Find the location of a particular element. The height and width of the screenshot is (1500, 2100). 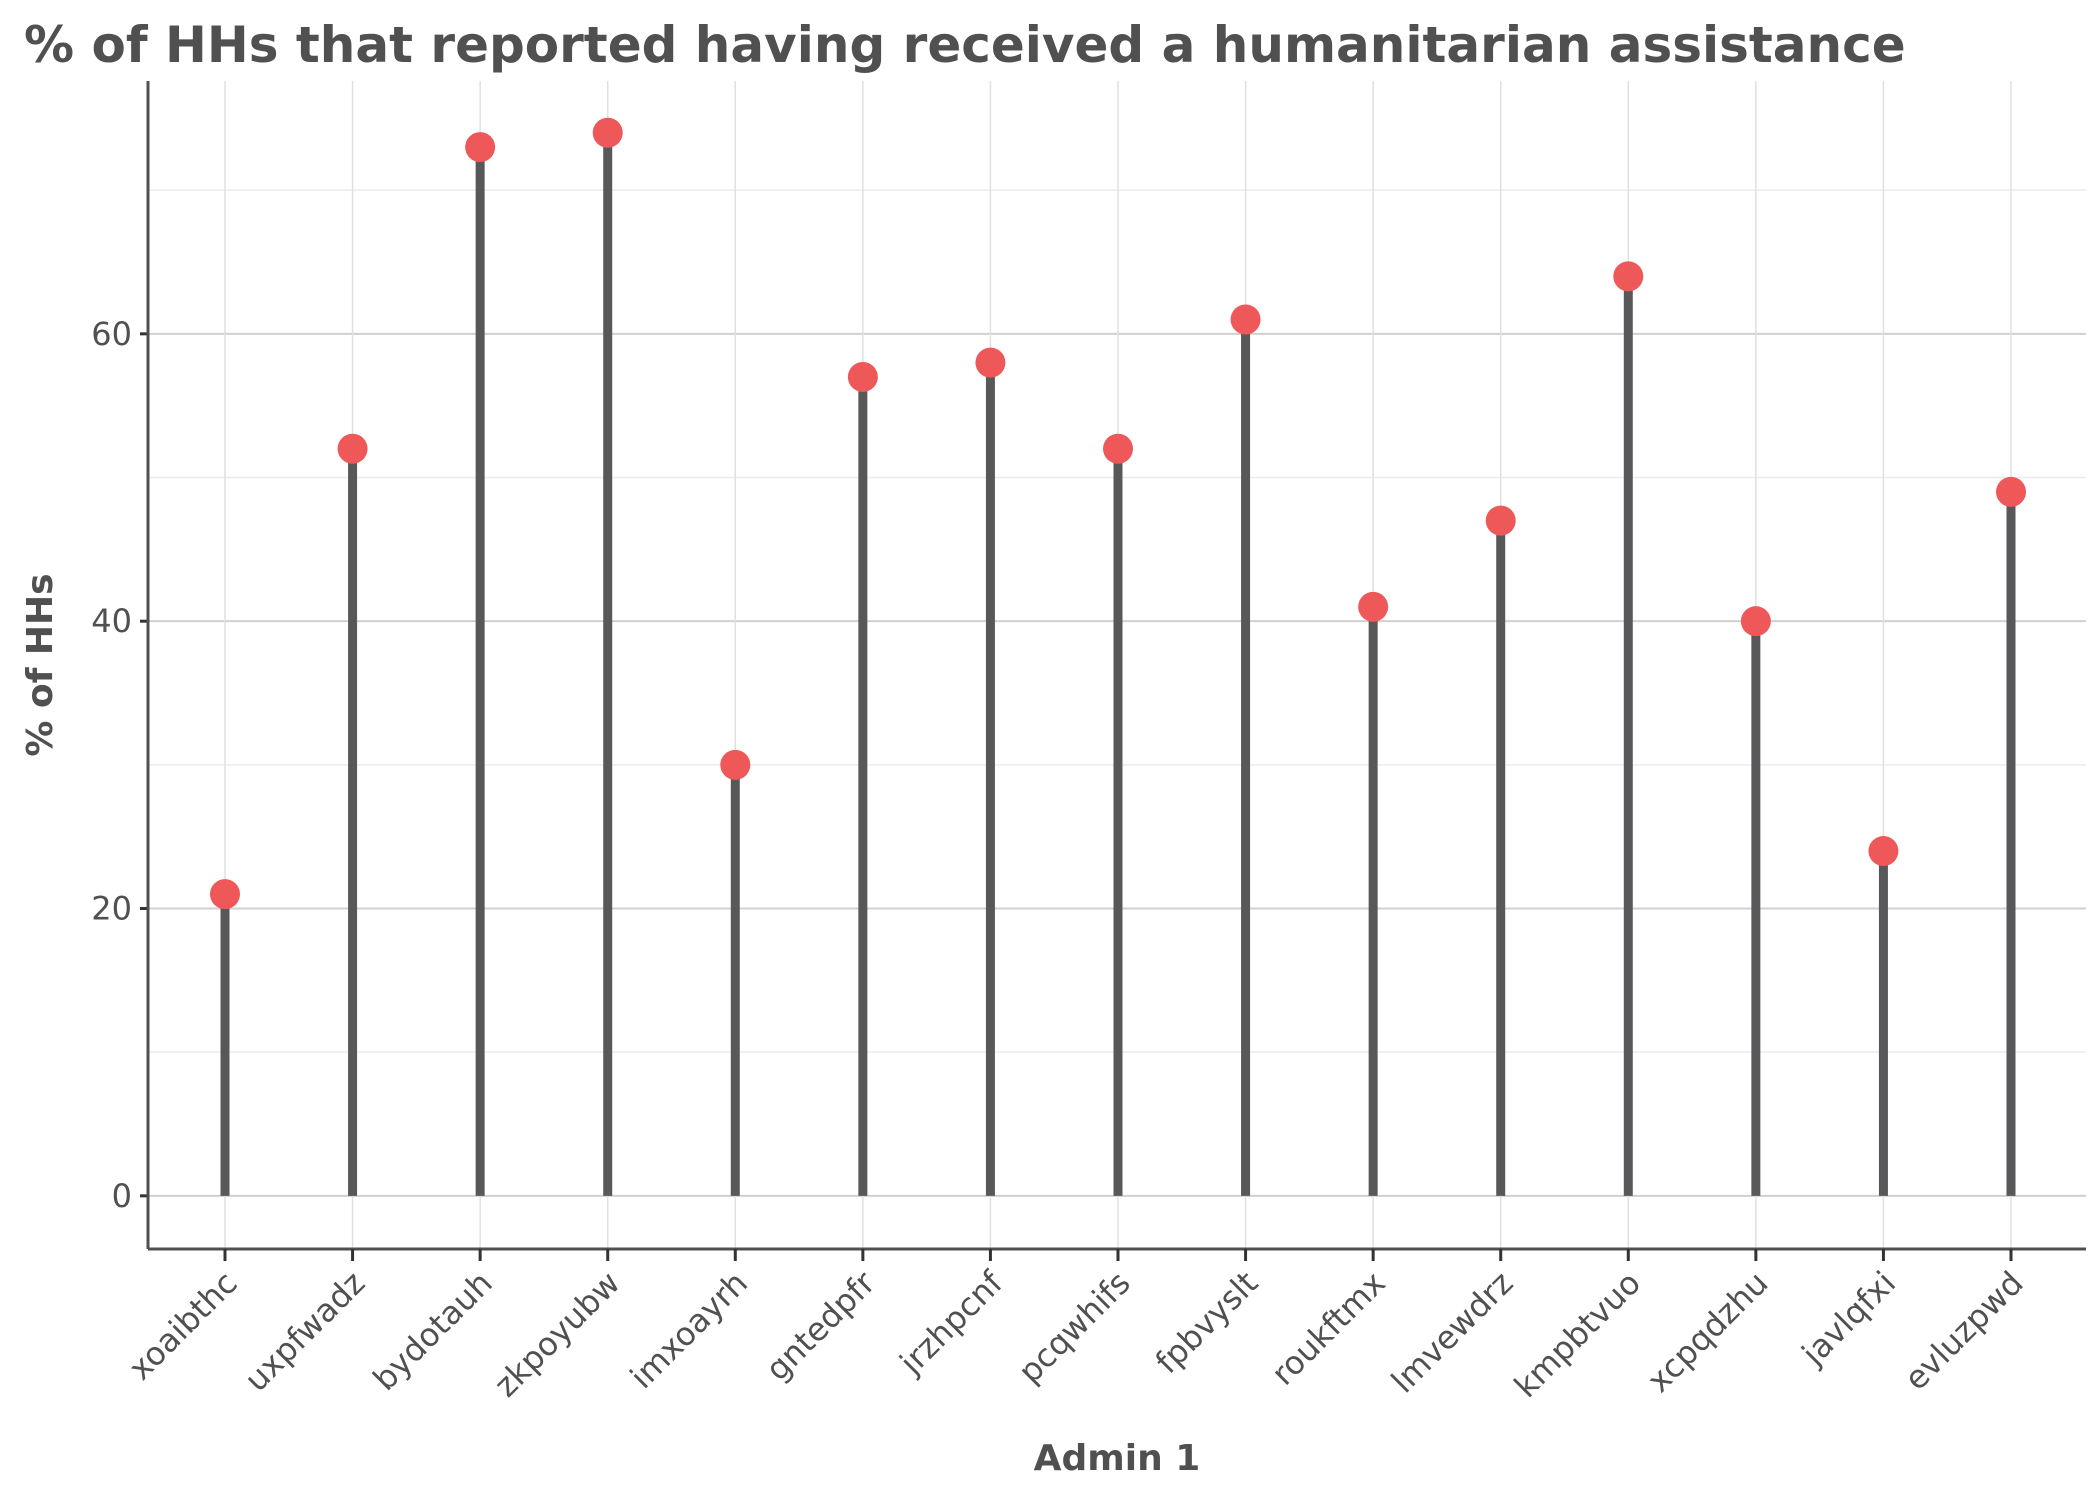

x-tick-label: kmpbtvuo is located at coordinates (1577, 1334).